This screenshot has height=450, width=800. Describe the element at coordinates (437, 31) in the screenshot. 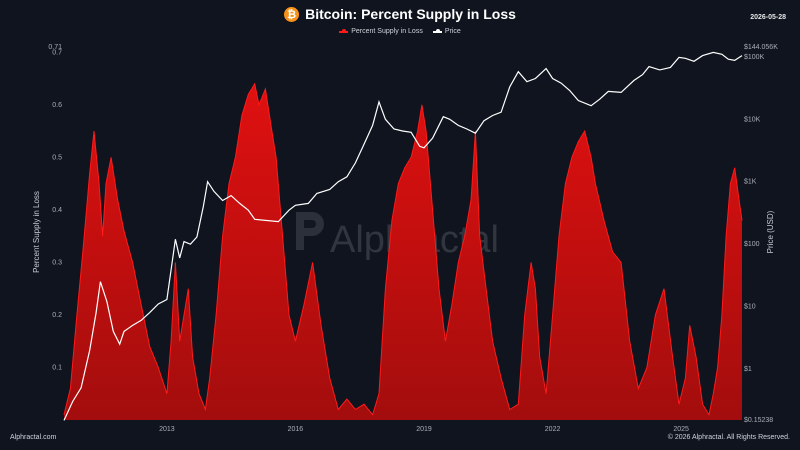

I see `legend-swatch-price` at that location.